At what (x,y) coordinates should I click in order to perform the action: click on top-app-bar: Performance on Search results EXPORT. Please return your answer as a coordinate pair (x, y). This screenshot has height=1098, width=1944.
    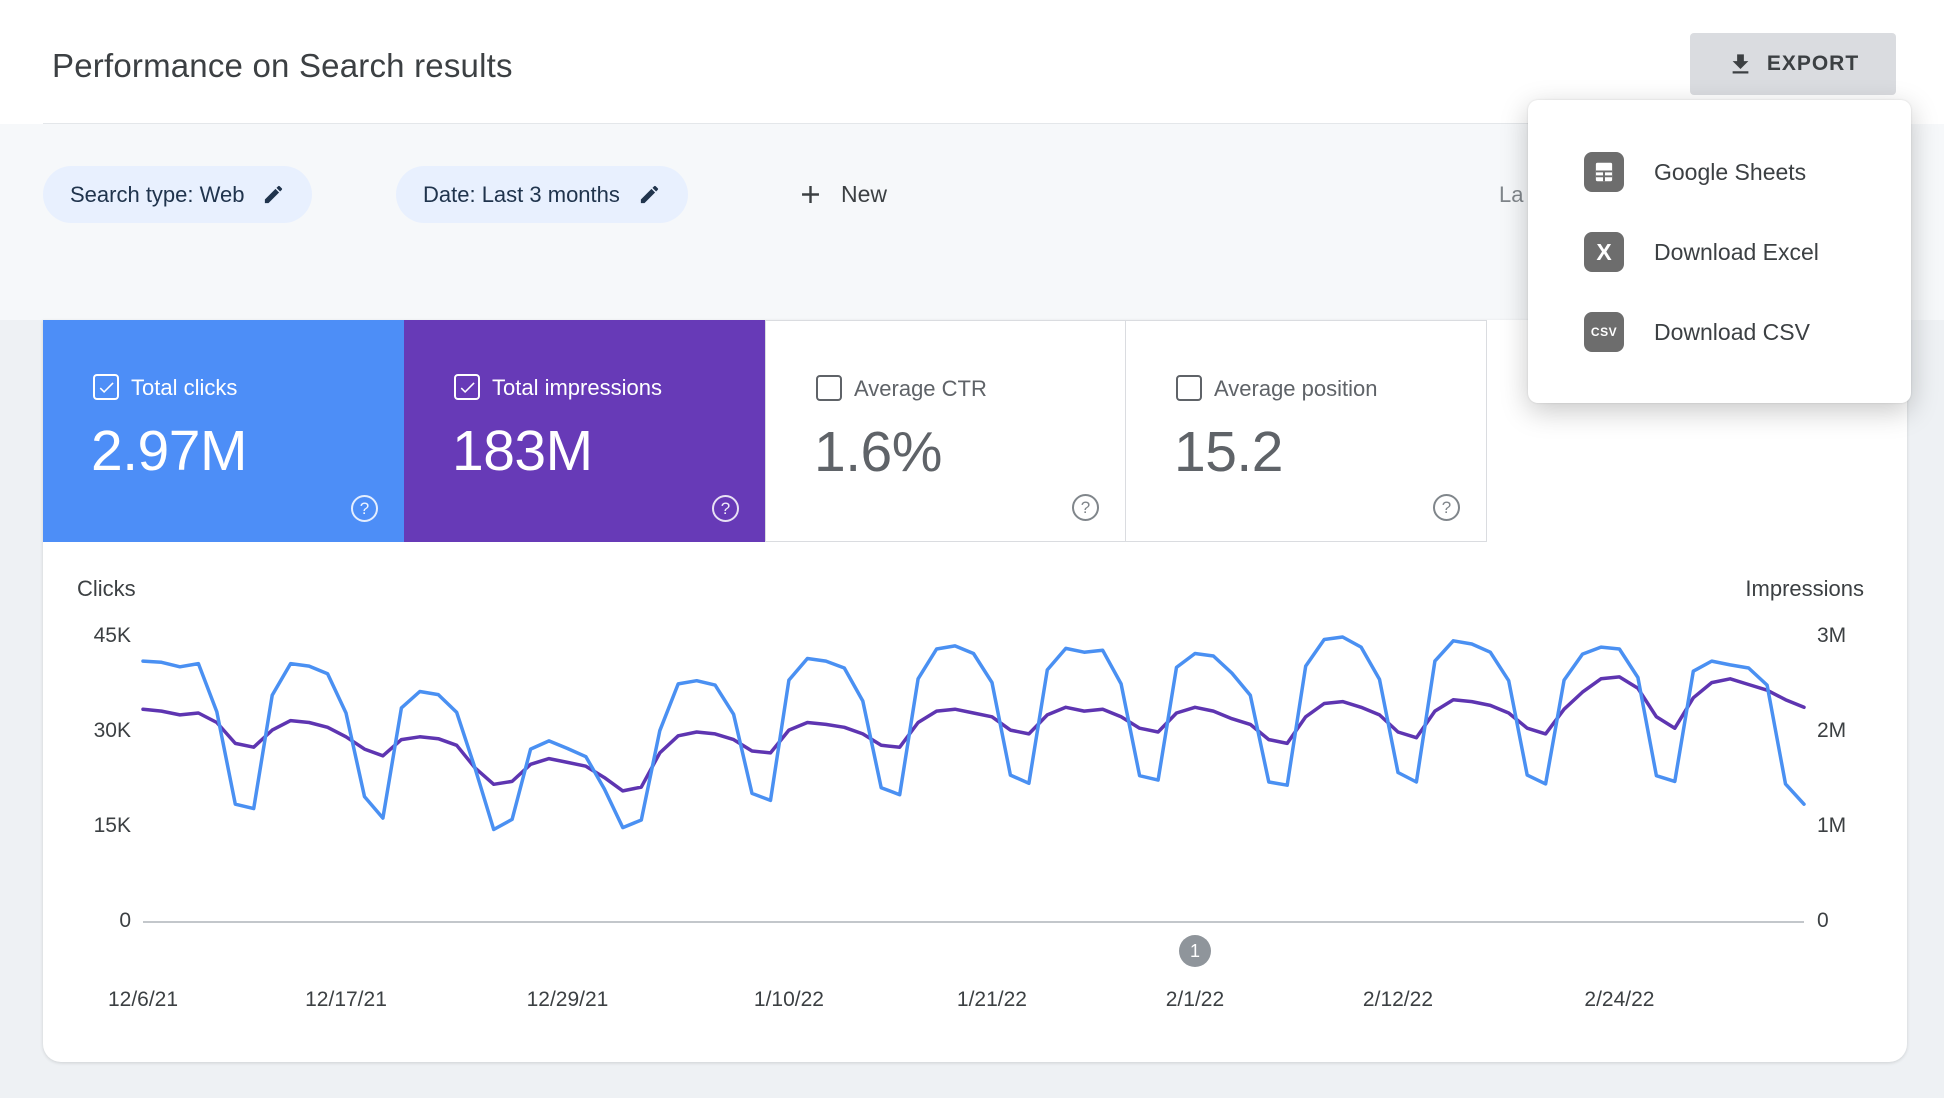
    Looking at the image, I should click on (972, 62).